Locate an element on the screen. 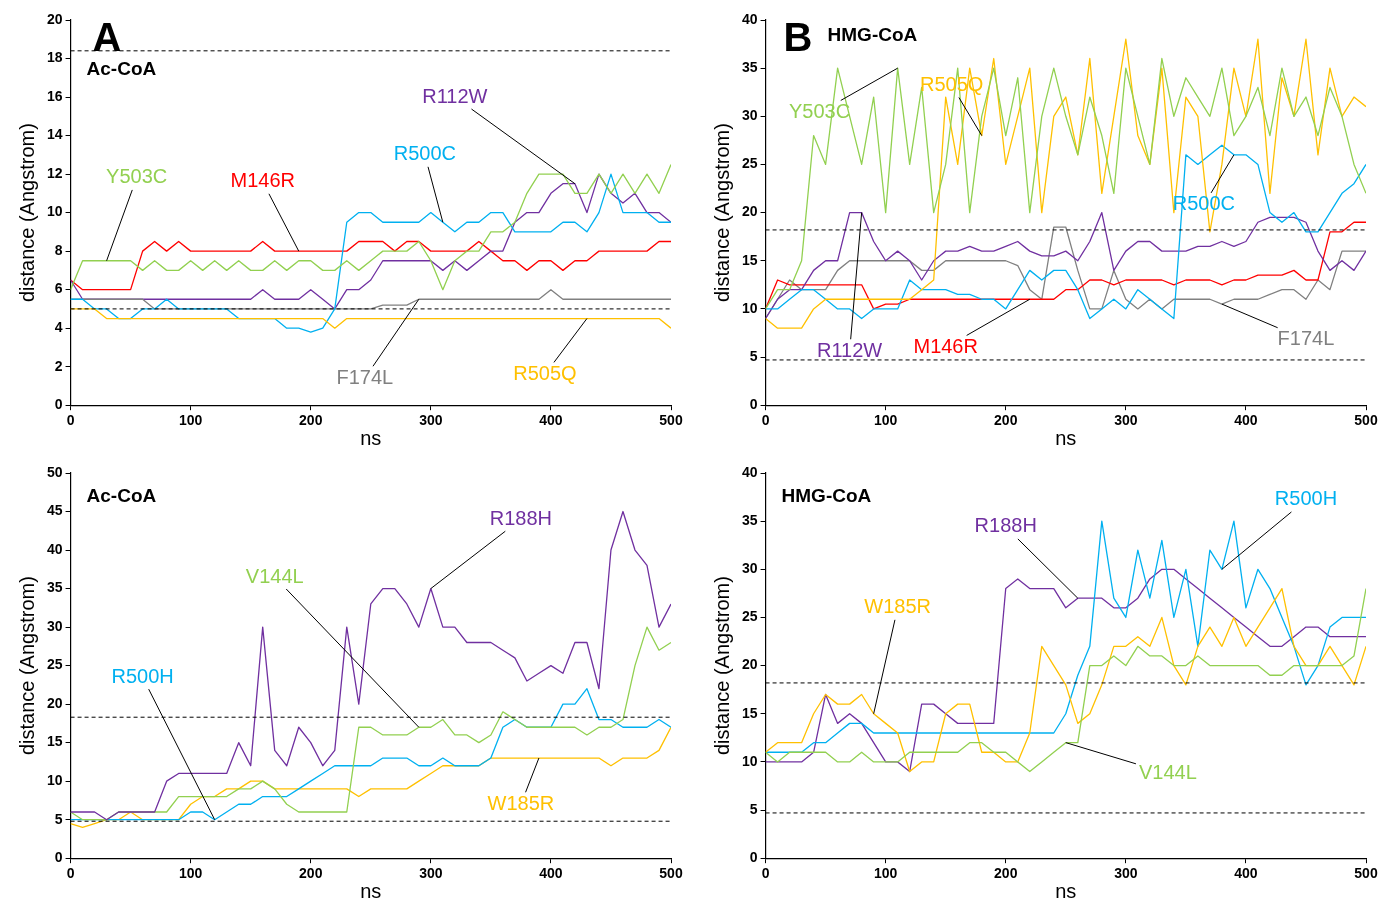 The width and height of the screenshot is (1395, 913). y-tick-label: 6 is located at coordinates (58, 288).